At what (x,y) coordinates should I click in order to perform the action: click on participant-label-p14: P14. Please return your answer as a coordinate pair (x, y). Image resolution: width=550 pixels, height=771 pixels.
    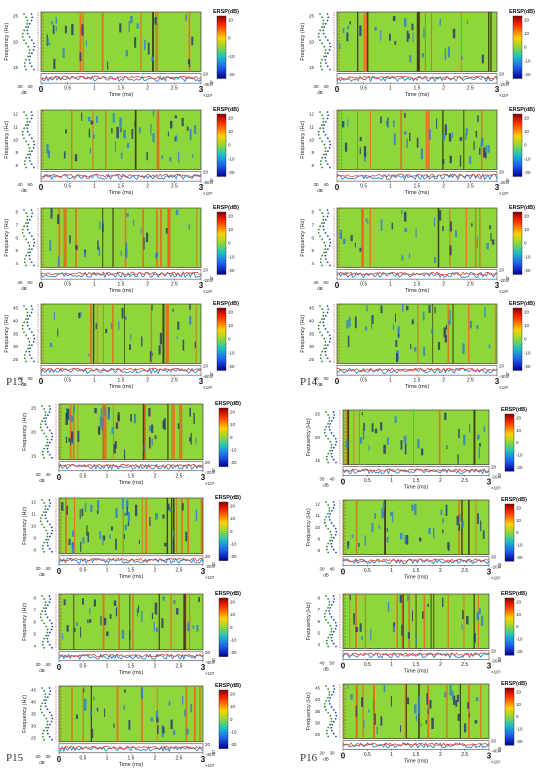
    Looking at the image, I should click on (309, 382).